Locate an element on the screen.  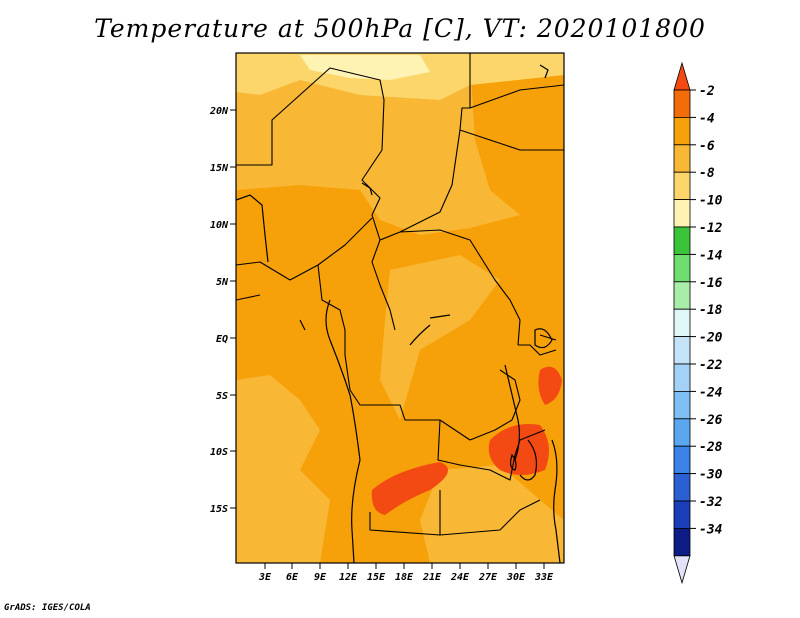
lon-axis is located at coordinates (404, 566).